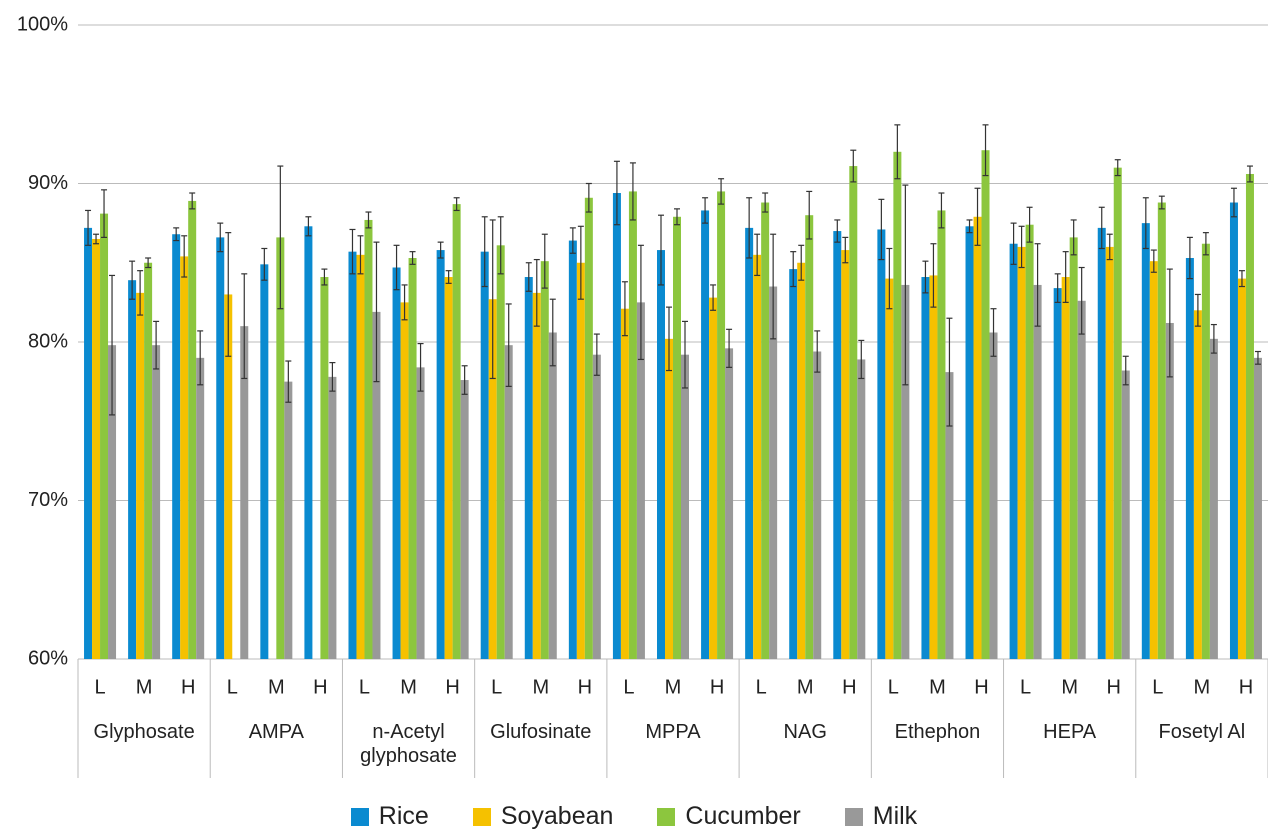  What do you see at coordinates (276, 732) in the screenshot?
I see `group-label: AMPA` at bounding box center [276, 732].